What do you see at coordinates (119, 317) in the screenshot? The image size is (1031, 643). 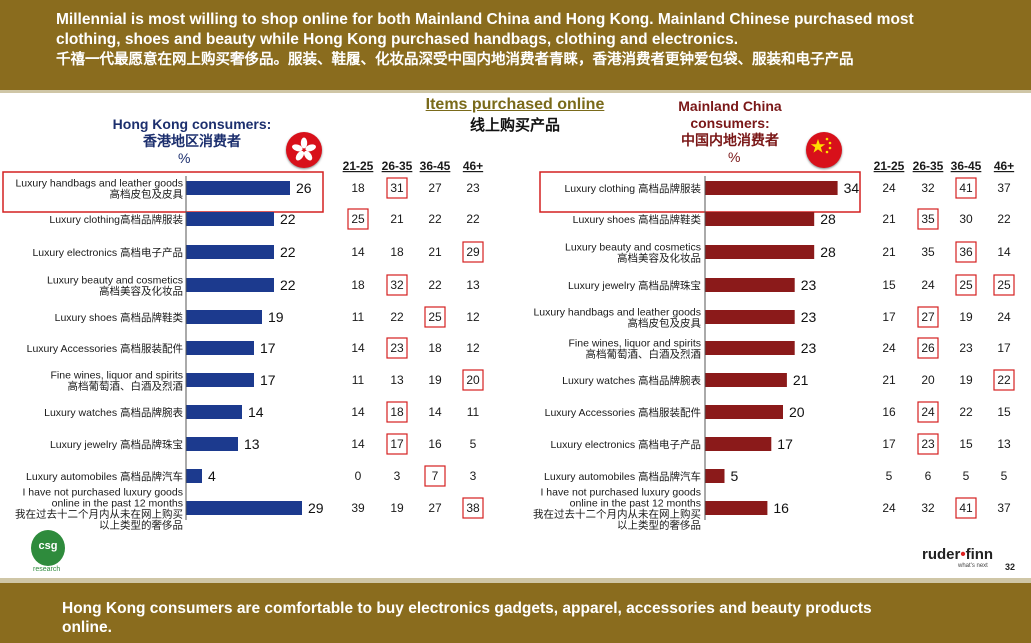 I see `hk-category-label: Luxury shoes 高档品牌鞋类` at bounding box center [119, 317].